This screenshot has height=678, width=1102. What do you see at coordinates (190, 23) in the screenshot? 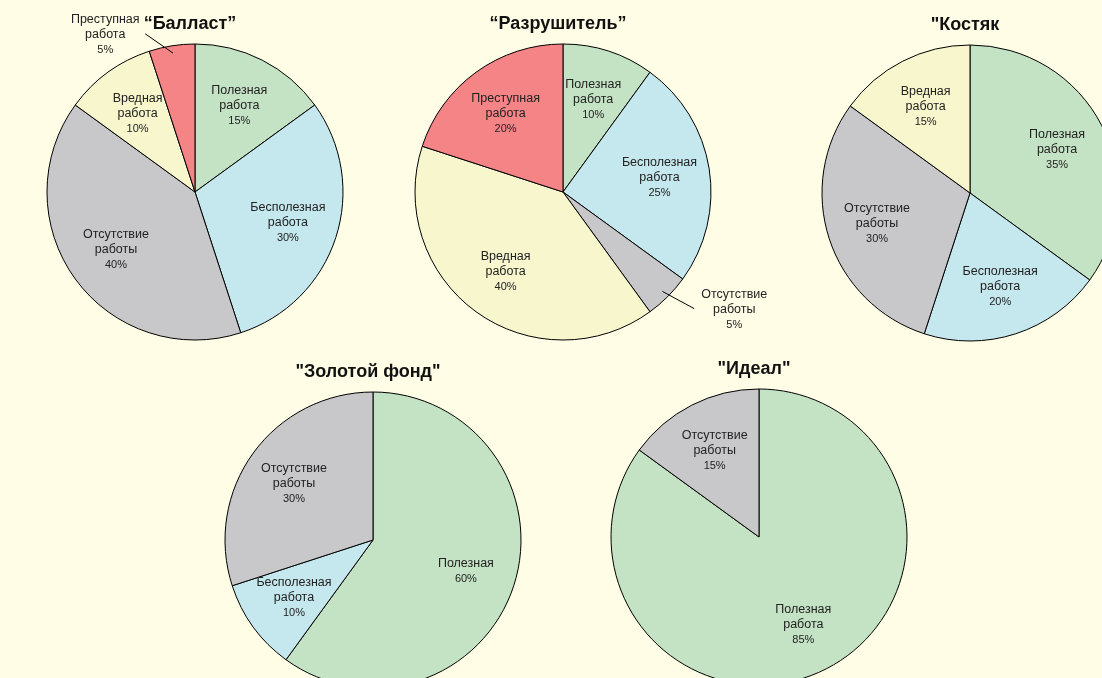
I see `chart-title: “Балласт”` at bounding box center [190, 23].